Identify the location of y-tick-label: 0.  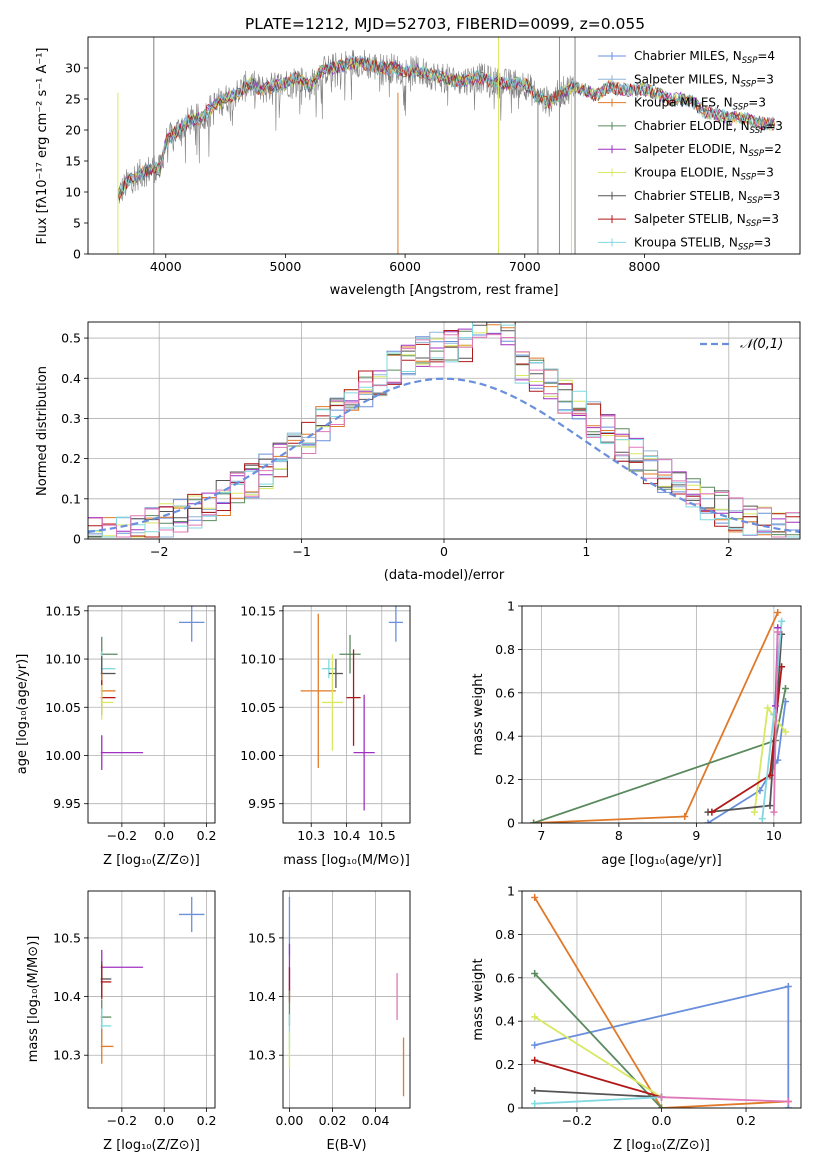
(77, 539).